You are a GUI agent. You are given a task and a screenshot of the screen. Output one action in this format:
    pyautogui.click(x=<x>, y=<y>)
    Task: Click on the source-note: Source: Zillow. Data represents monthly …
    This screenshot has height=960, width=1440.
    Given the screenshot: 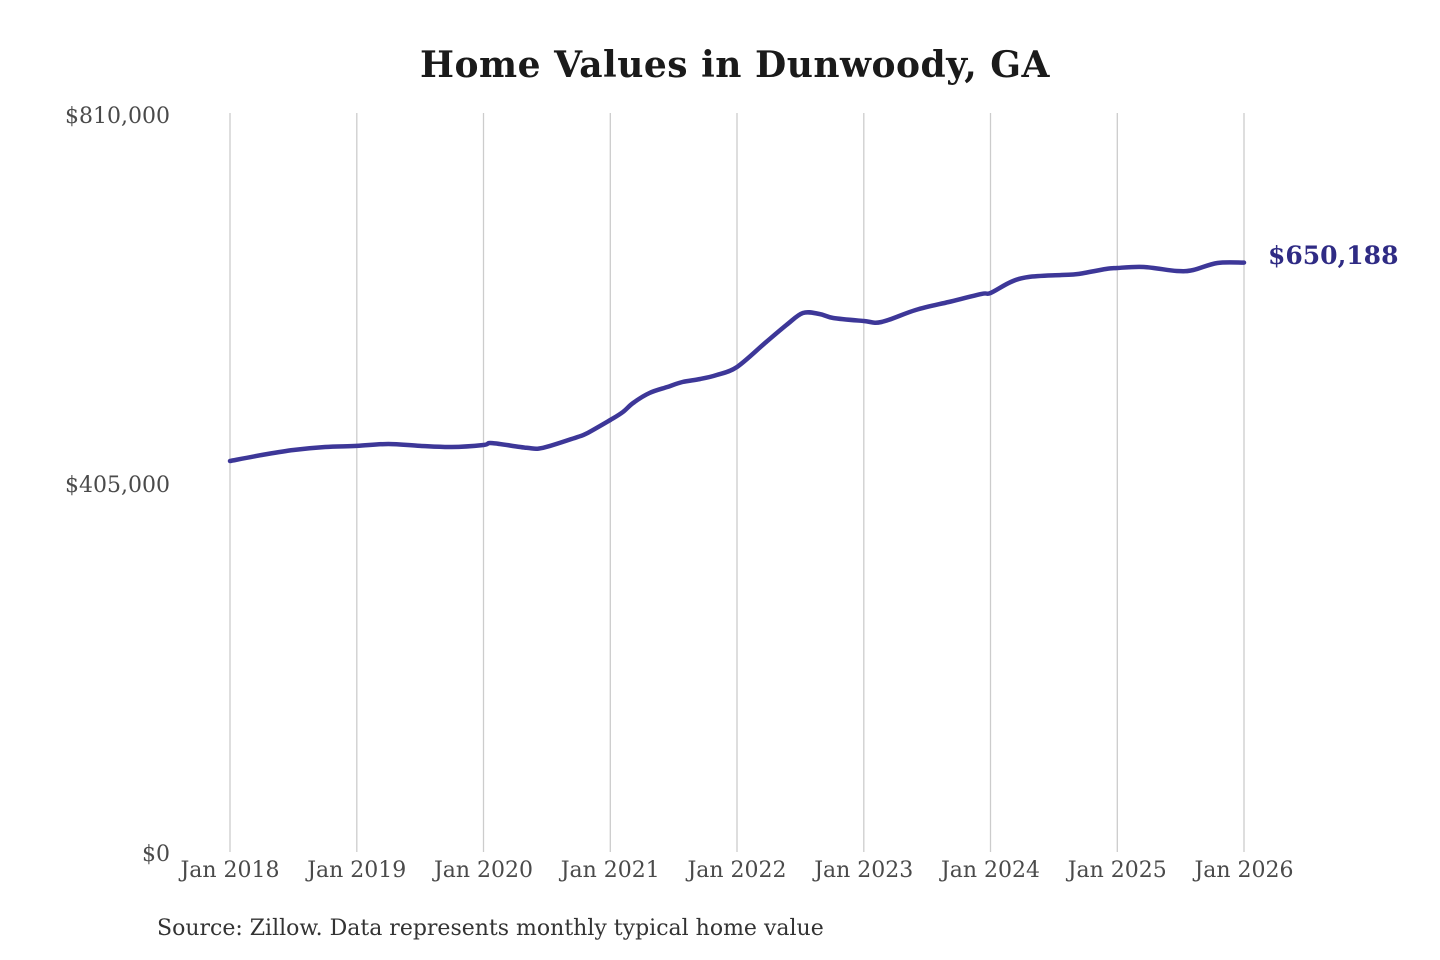 What is the action you would take?
    pyautogui.click(x=490, y=928)
    